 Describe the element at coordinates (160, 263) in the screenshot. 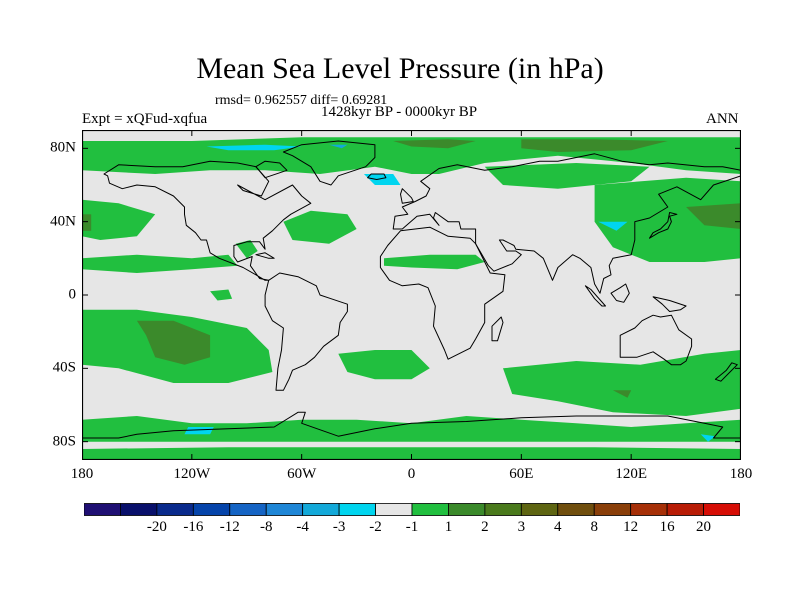

I see `anomaly-region-subtropical-east-pacific-green` at that location.